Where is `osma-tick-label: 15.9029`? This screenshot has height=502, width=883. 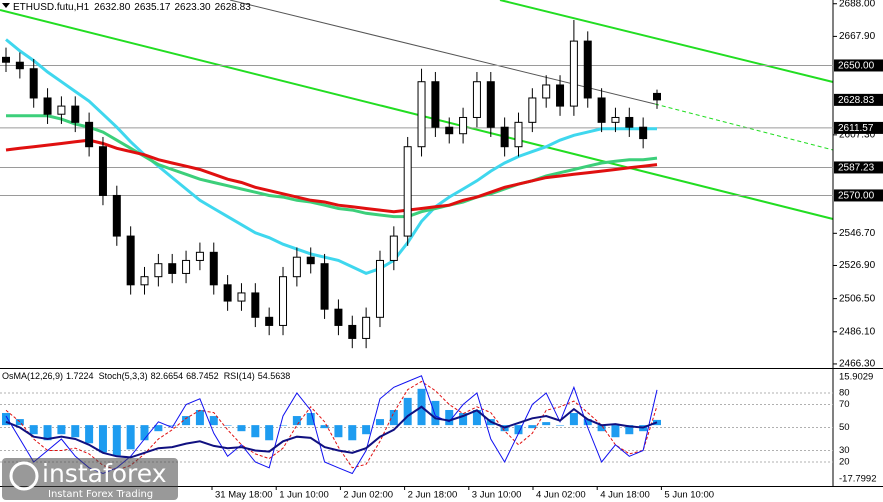 osma-tick-label: 15.9029 is located at coordinates (856, 377).